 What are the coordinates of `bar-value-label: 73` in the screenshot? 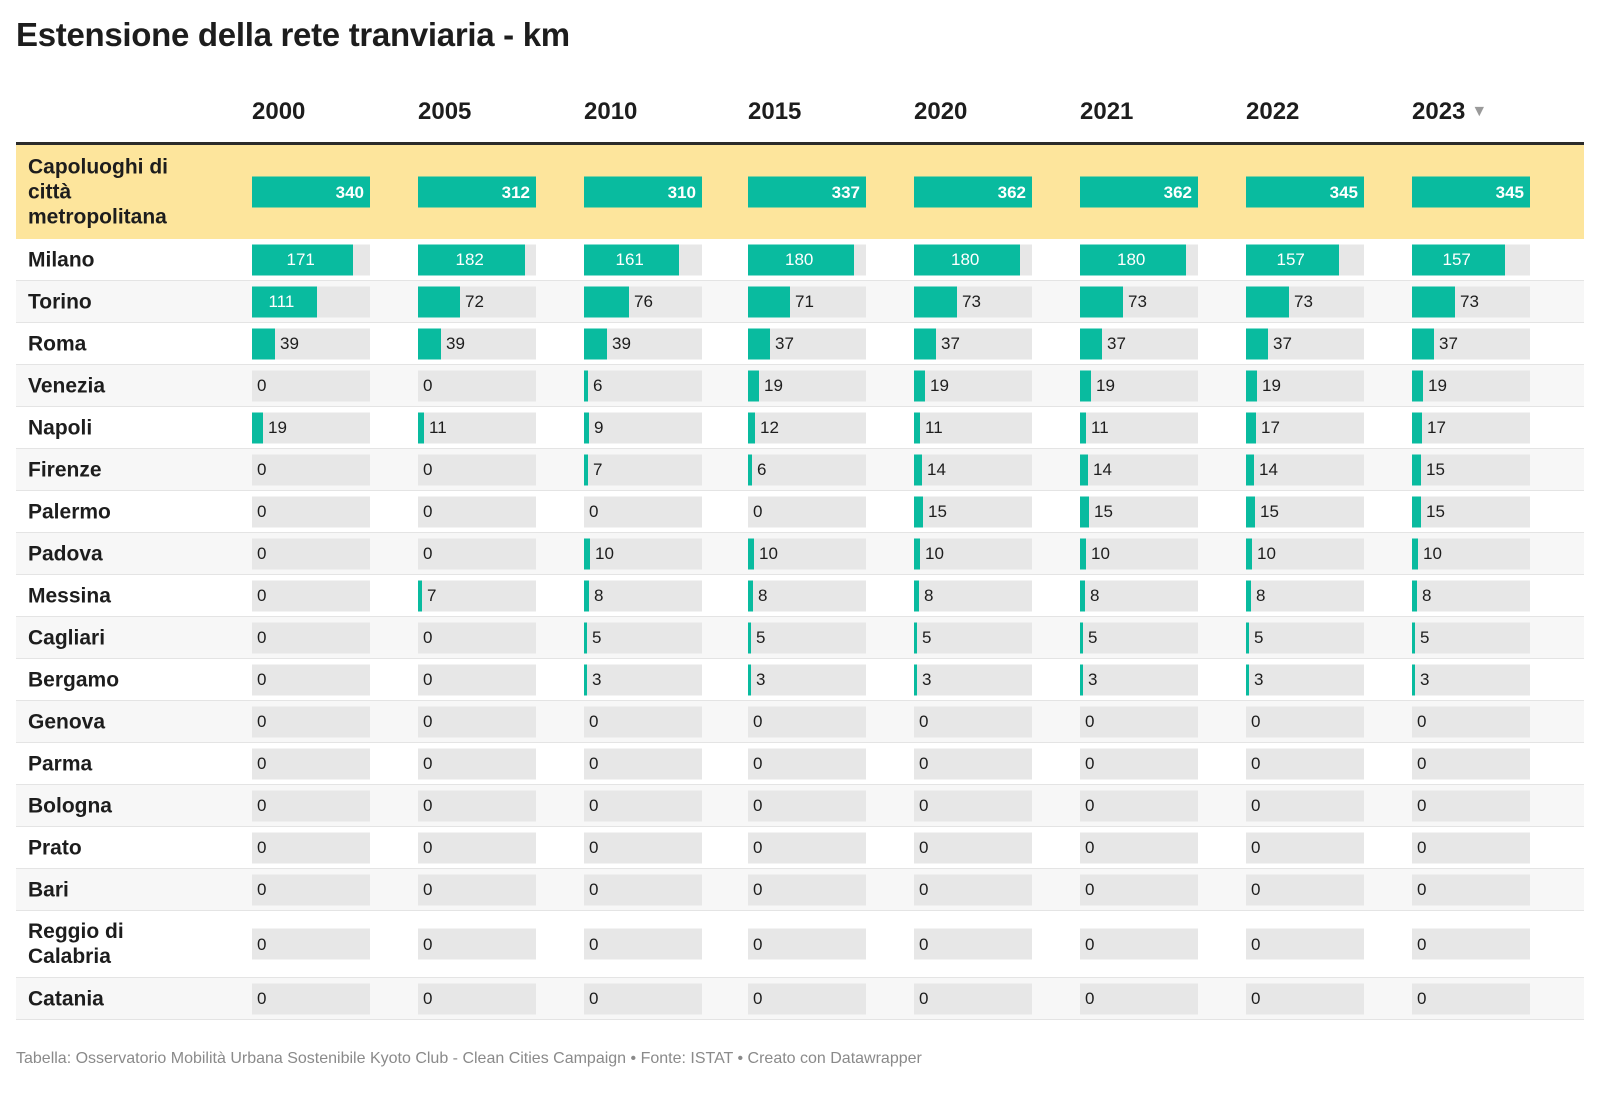 It's located at (971, 301).